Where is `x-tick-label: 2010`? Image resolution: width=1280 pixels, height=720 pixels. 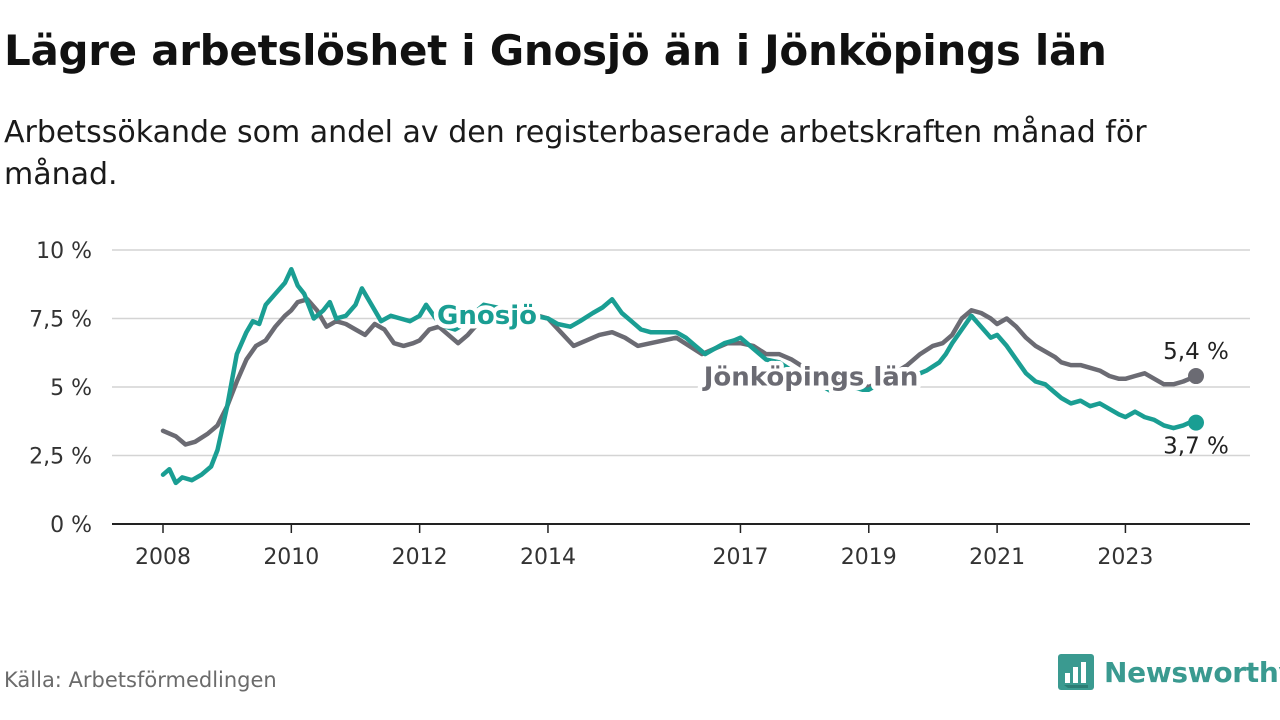 x-tick-label: 2010 is located at coordinates (291, 557).